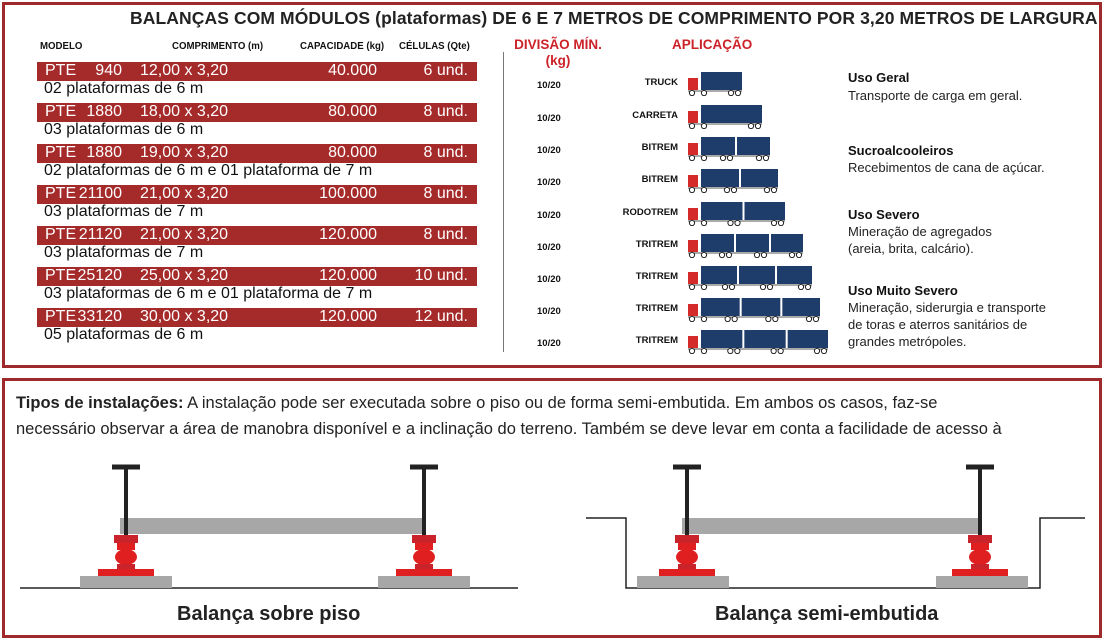 This screenshot has width=1106, height=642. What do you see at coordinates (441, 275) in the screenshot?
I see `model-cells: 10 und.` at bounding box center [441, 275].